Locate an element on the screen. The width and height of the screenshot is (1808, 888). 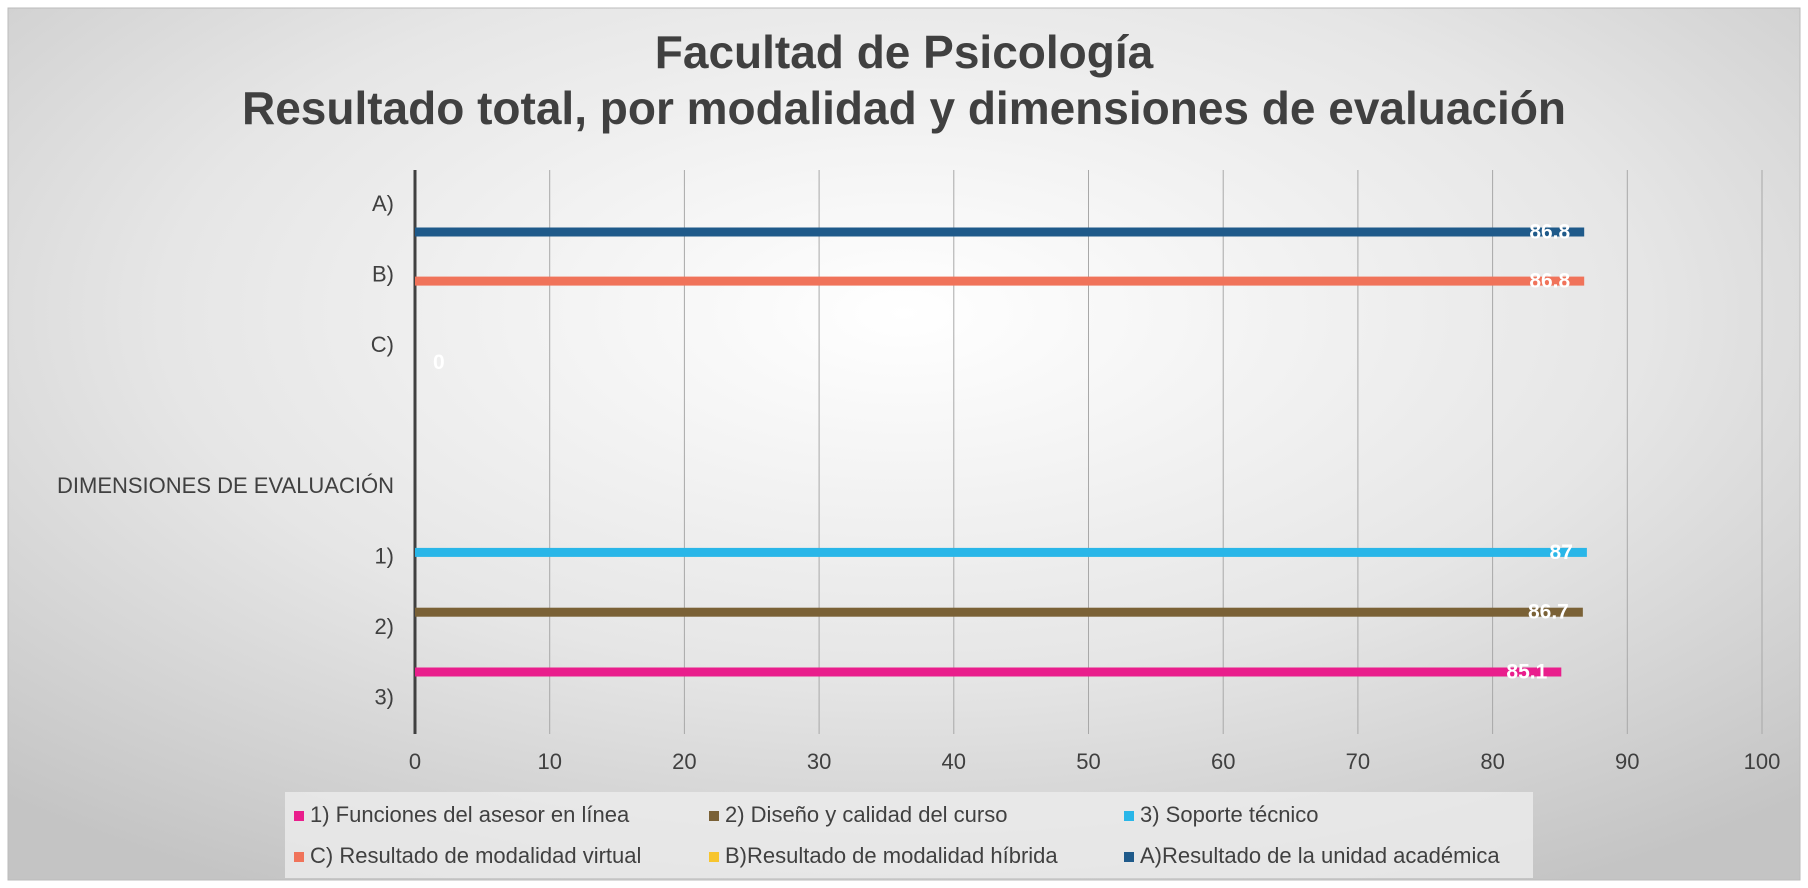
x-tick-label: 20 is located at coordinates (684, 761).